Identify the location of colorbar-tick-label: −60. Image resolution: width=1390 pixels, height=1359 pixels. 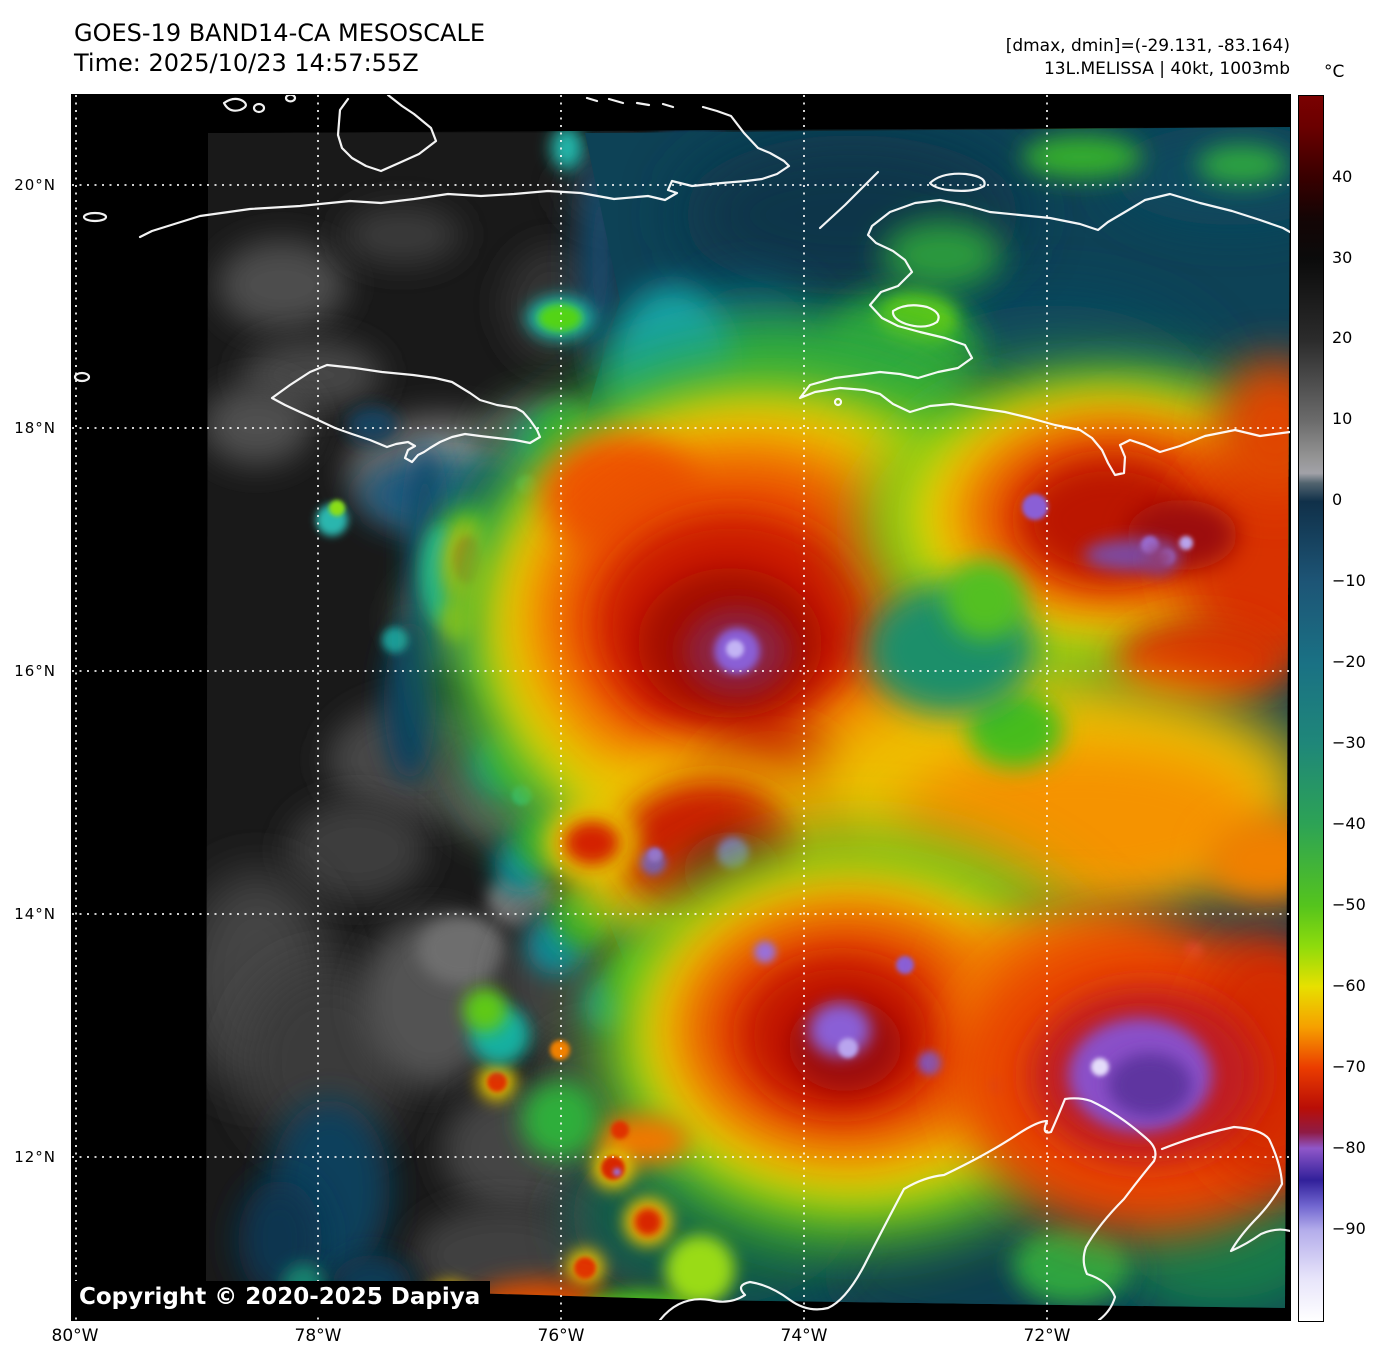
(1349, 985).